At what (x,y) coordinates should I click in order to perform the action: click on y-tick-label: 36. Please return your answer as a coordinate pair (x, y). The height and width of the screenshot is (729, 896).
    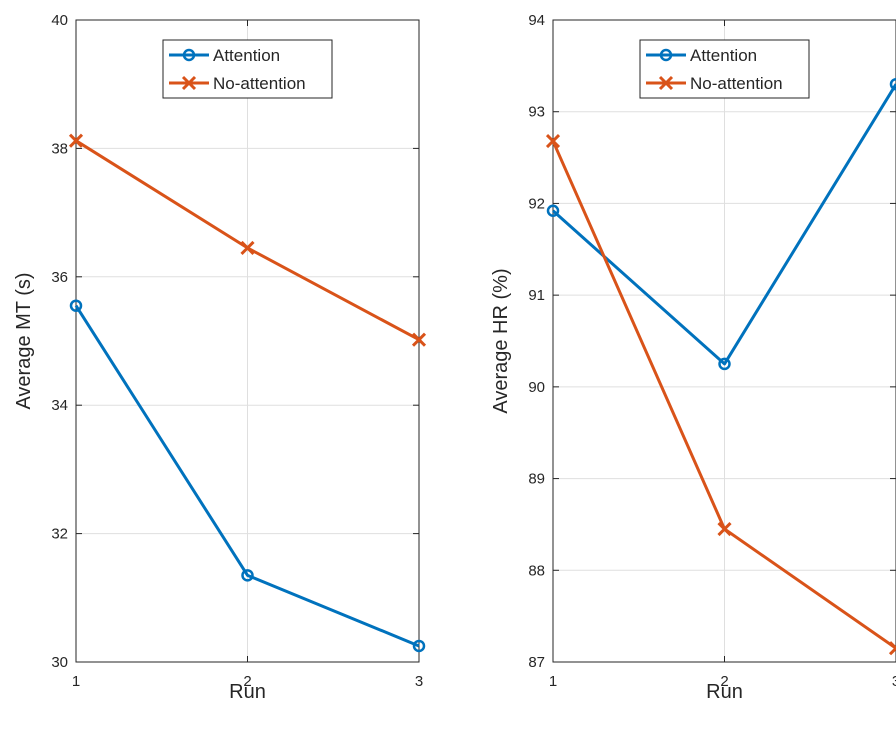
    Looking at the image, I should click on (59, 277).